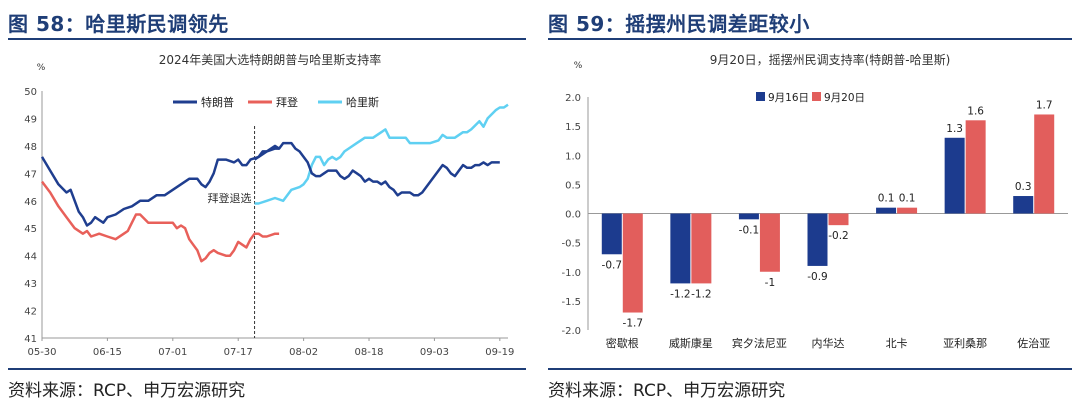 The width and height of the screenshot is (1080, 404). What do you see at coordinates (810, 369) in the screenshot?
I see `source-rule-right` at bounding box center [810, 369].